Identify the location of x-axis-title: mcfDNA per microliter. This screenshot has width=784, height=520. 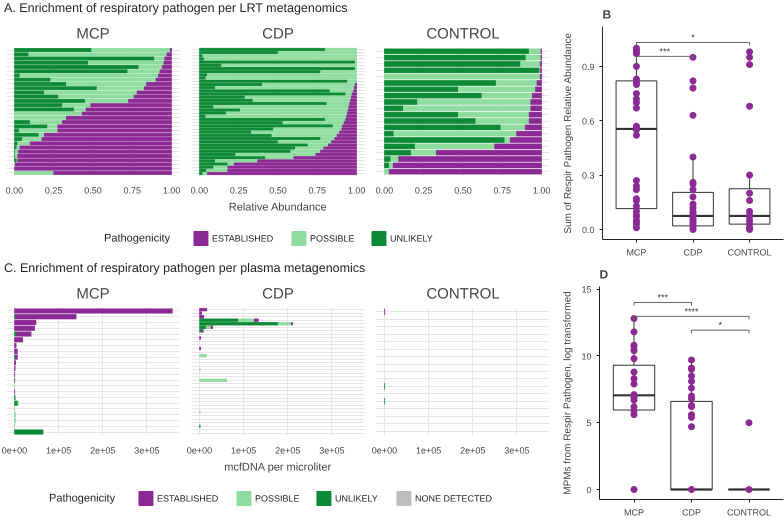
(278, 468).